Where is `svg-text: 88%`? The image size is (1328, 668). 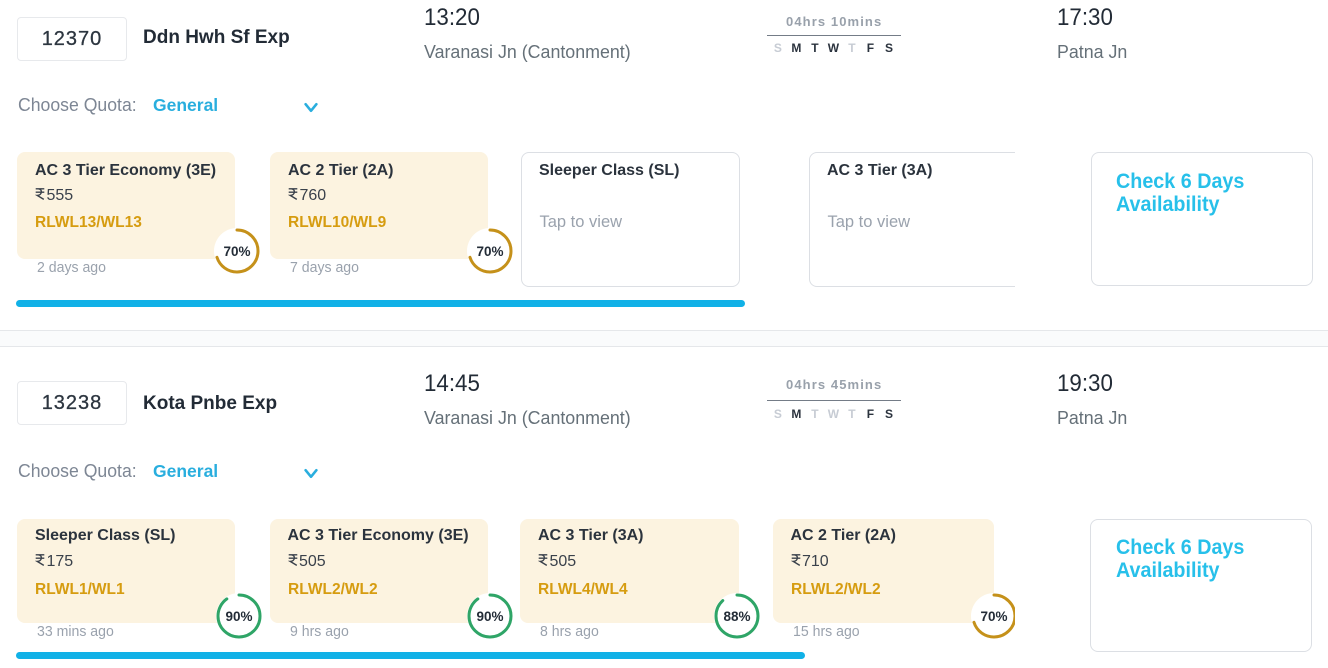 svg-text: 88% is located at coordinates (736, 616).